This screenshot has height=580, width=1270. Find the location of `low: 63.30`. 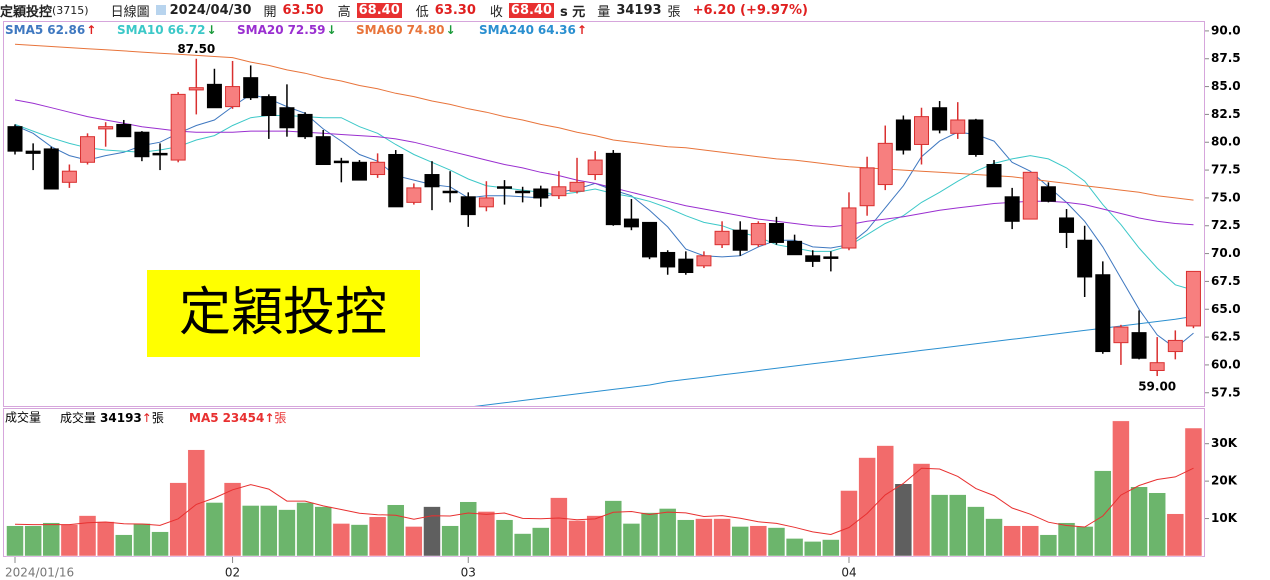

low: 63.30 is located at coordinates (455, 10).